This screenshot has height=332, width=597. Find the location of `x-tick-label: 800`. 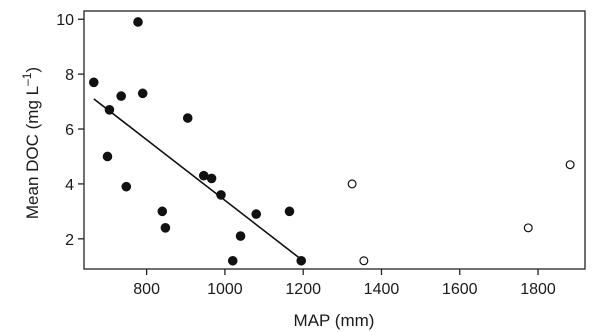

x-tick-label: 800 is located at coordinates (146, 289).